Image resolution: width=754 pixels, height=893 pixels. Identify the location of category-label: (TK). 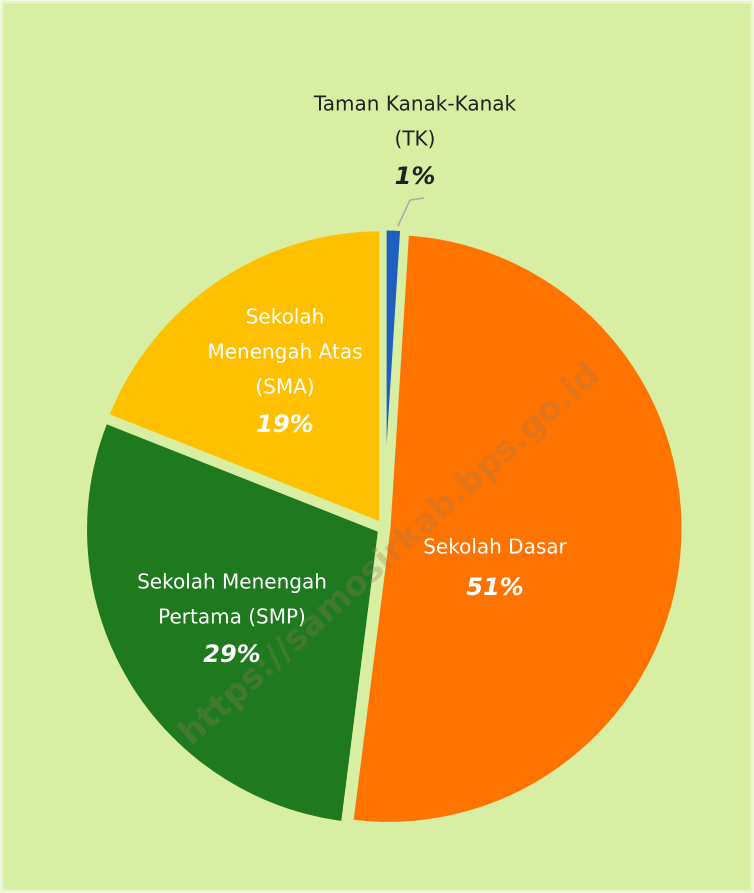
(415, 139).